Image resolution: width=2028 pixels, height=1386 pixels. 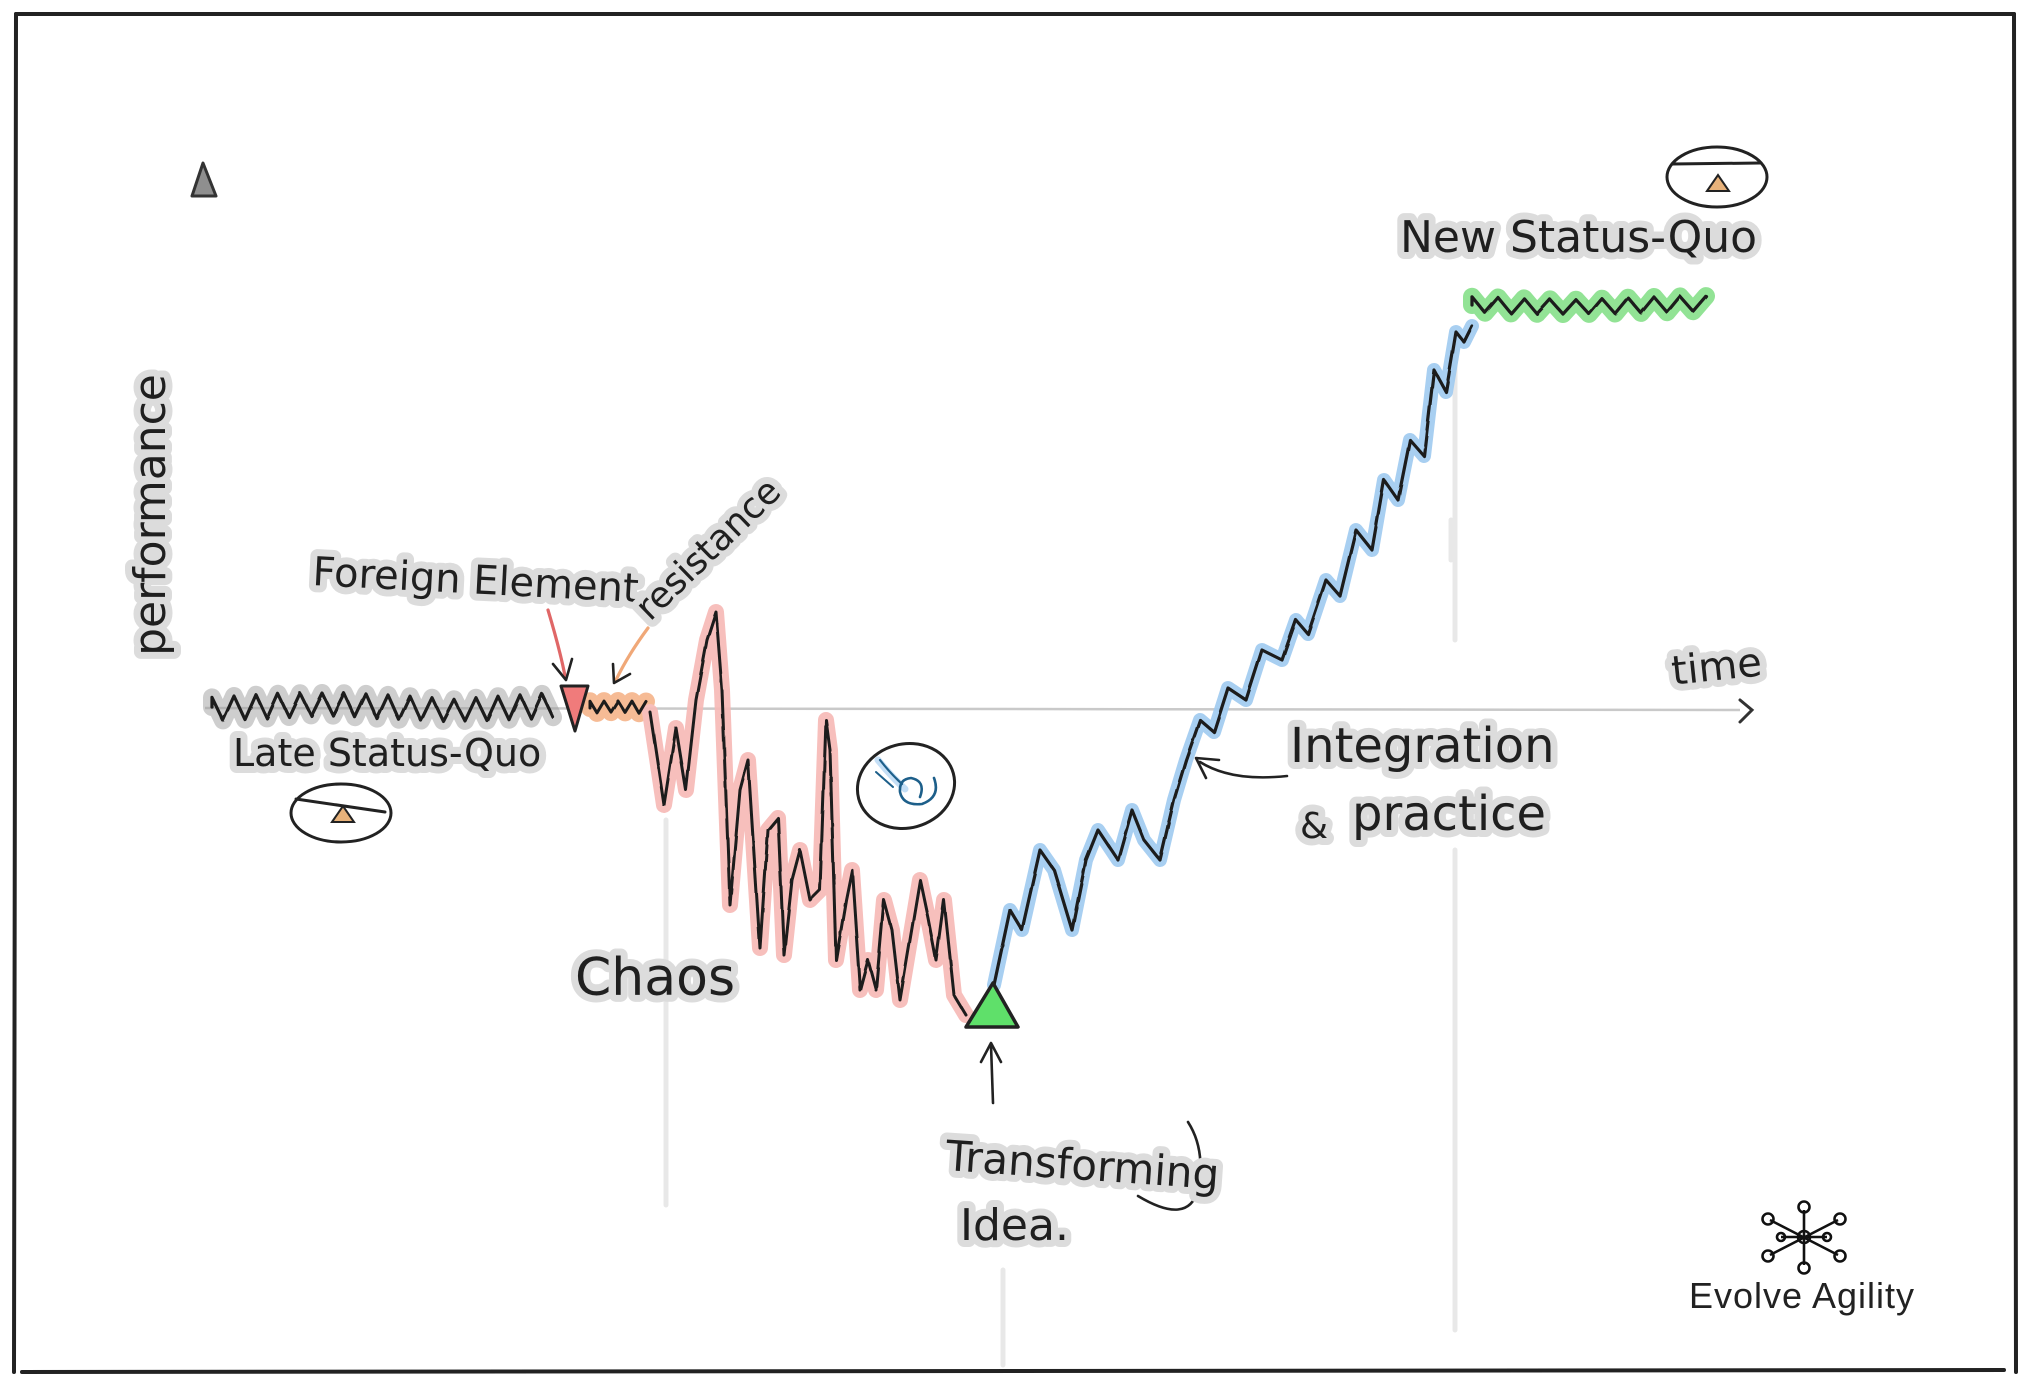 I want to click on late-status-quo-label: Late Status-Quo, so click(x=387, y=753).